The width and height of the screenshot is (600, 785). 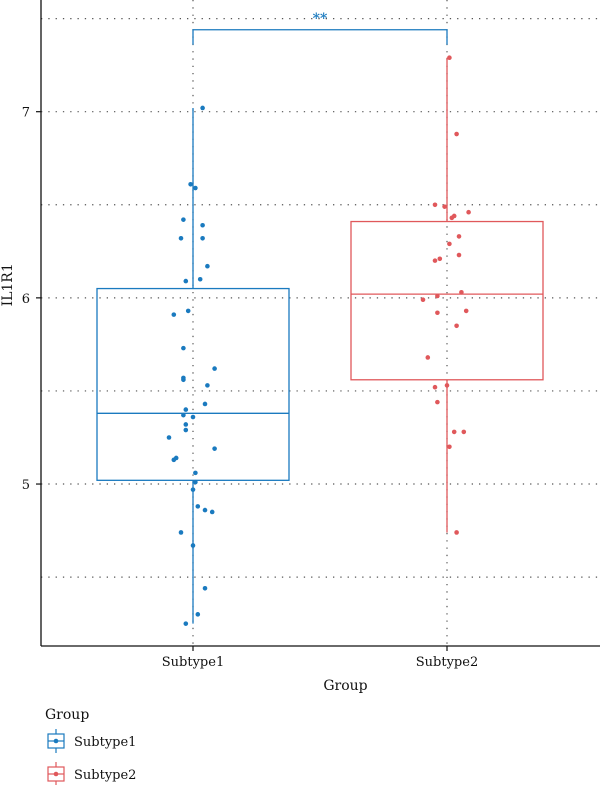 What do you see at coordinates (345, 686) in the screenshot?
I see `x-axis-title: Group` at bounding box center [345, 686].